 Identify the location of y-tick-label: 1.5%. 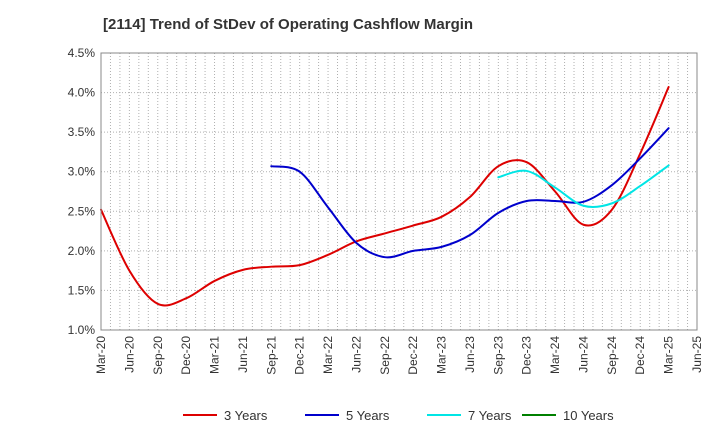
(82, 290).